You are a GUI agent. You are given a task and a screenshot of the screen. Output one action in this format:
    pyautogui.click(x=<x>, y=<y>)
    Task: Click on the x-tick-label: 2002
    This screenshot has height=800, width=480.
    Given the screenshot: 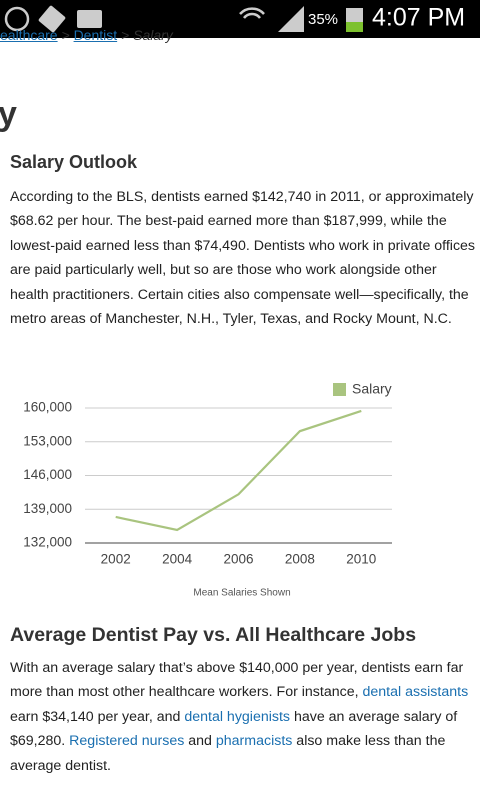 What is the action you would take?
    pyautogui.click(x=116, y=559)
    